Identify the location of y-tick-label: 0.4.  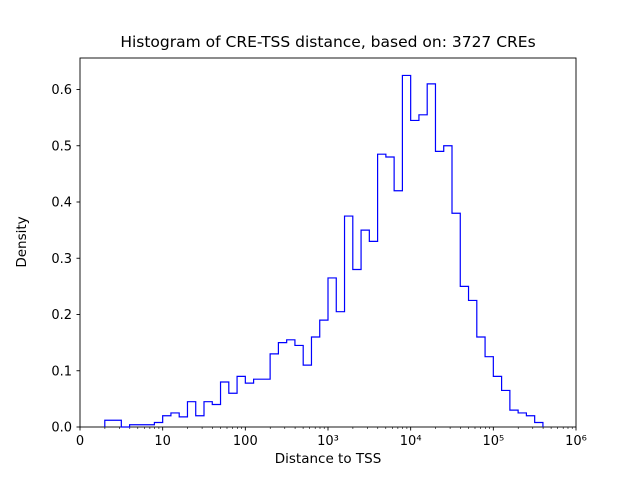
(61, 203).